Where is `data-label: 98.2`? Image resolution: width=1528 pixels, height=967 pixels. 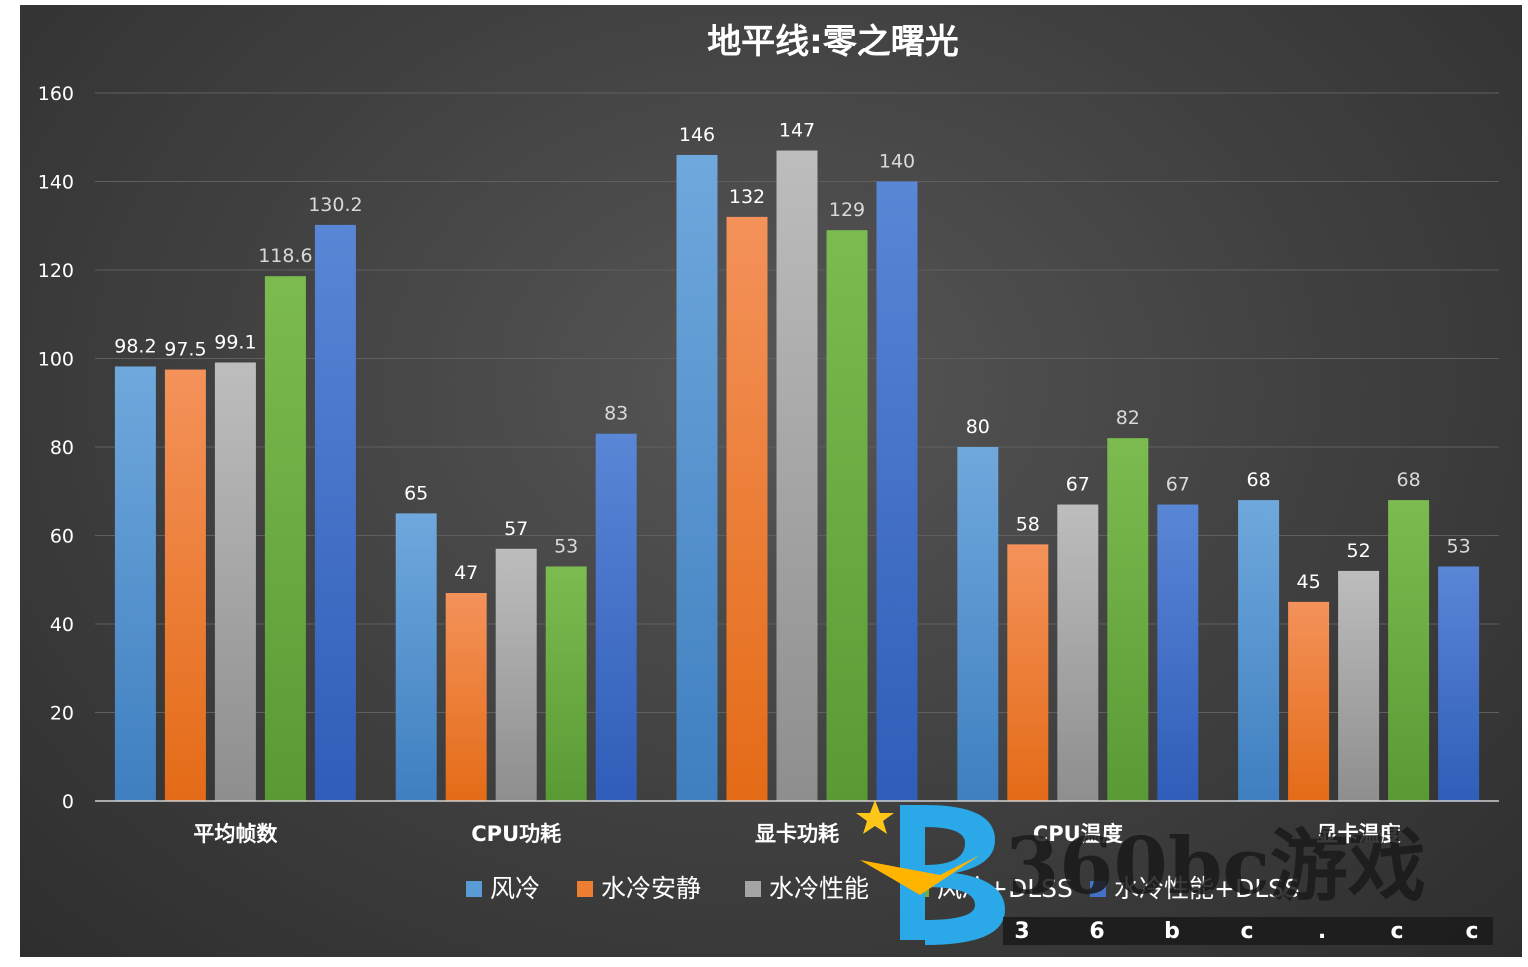 data-label: 98.2 is located at coordinates (135, 346).